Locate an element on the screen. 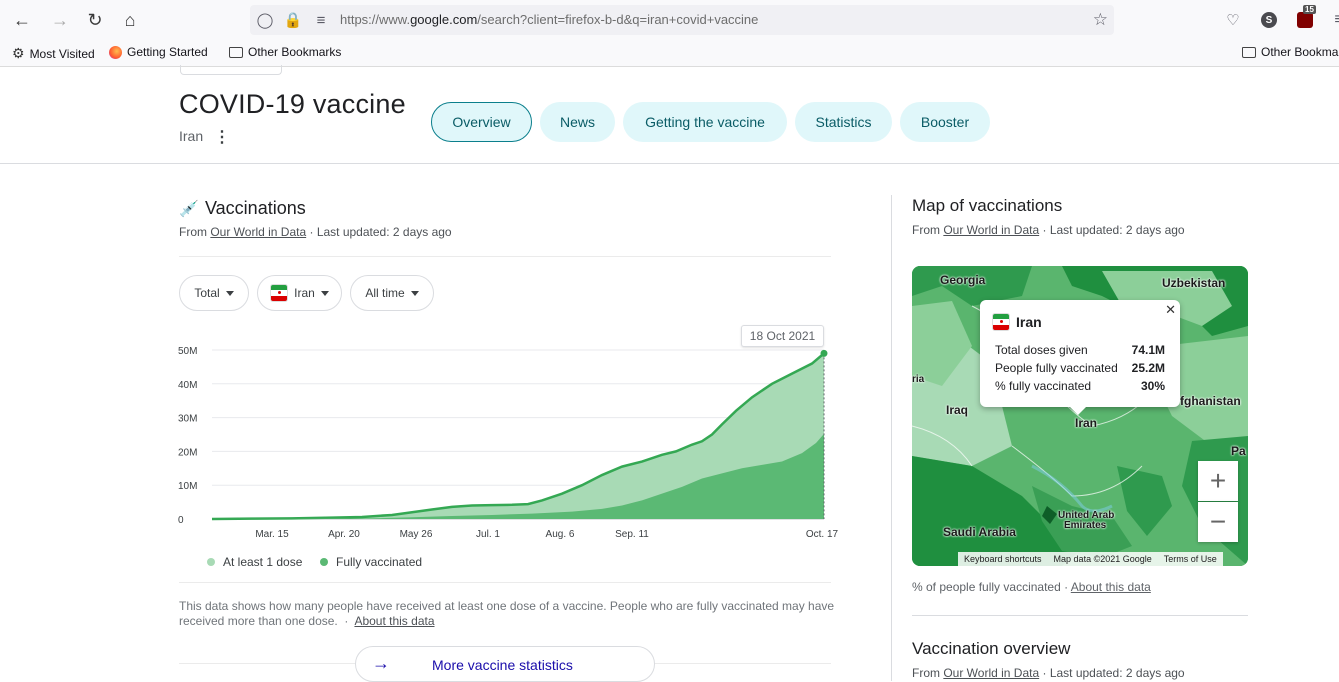 The height and width of the screenshot is (682, 1339). map-title: Map of vaccinations is located at coordinates (987, 205).